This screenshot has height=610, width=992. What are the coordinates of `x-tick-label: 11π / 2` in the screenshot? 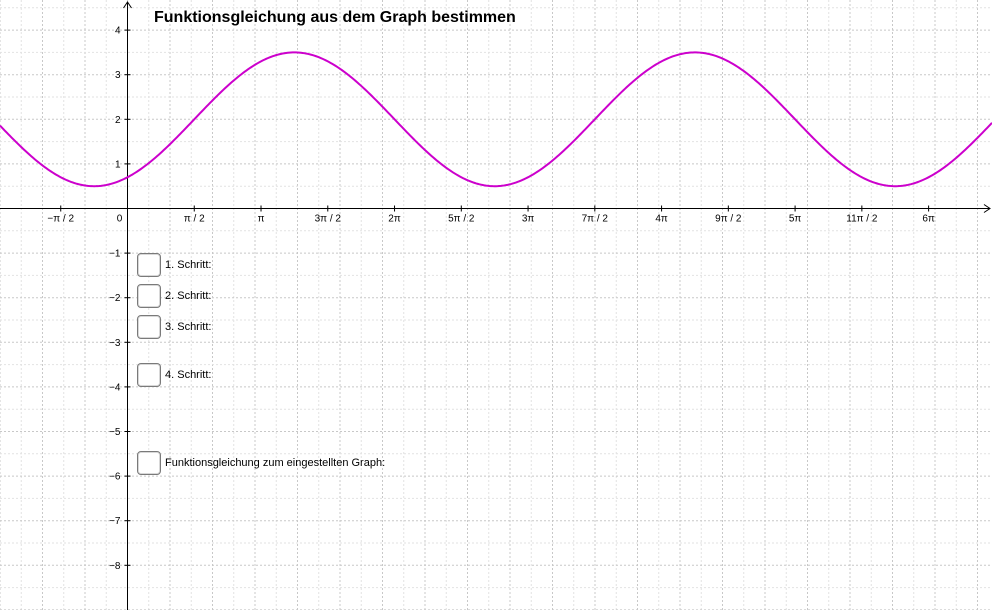 It's located at (862, 219).